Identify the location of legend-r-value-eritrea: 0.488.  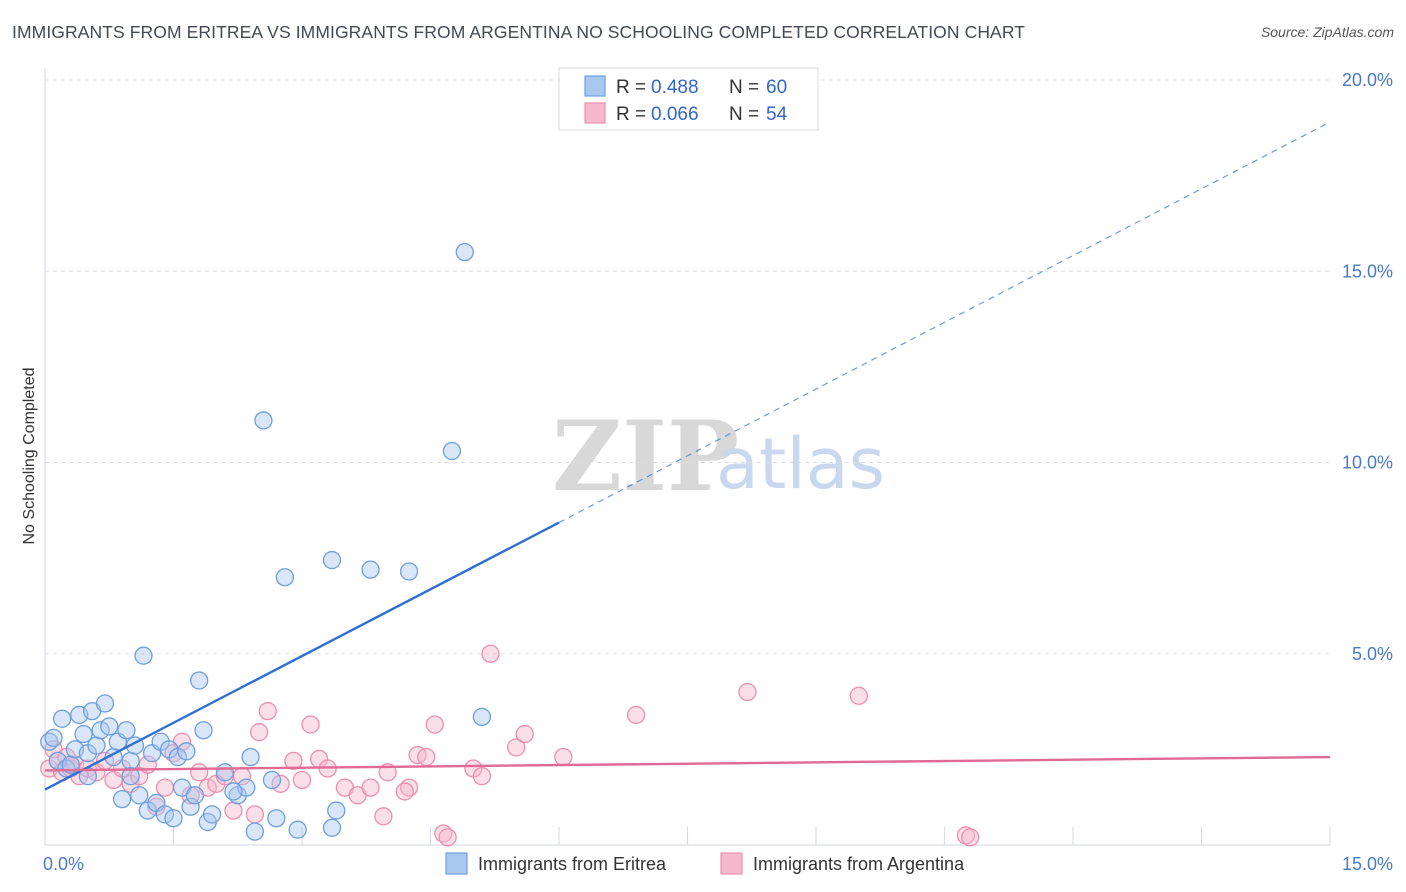
(675, 87).